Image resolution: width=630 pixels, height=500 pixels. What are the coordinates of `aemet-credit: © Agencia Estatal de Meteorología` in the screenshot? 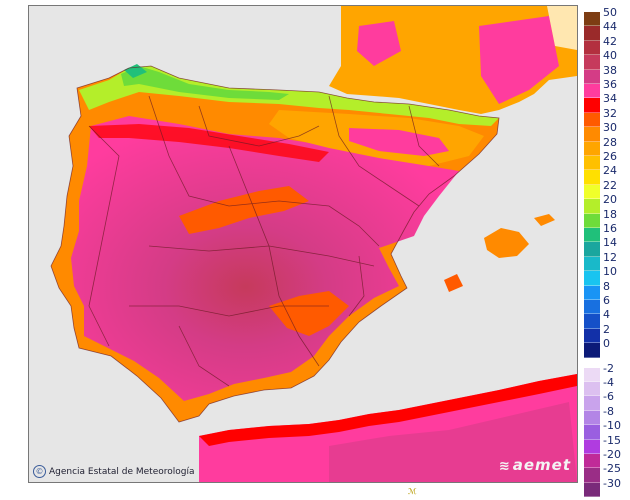 It's located at (114, 471).